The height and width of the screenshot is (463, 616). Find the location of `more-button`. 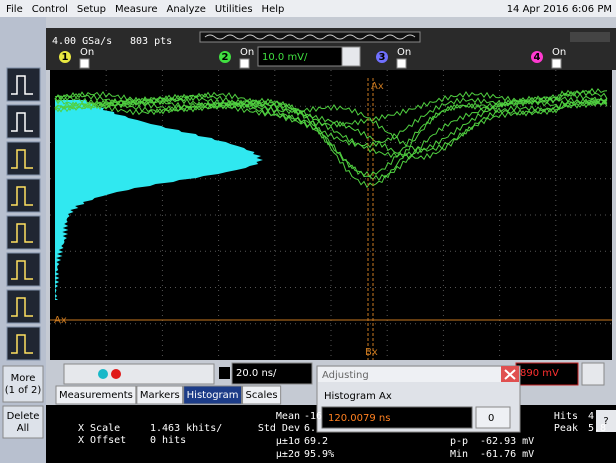

more-button is located at coordinates (23, 384).